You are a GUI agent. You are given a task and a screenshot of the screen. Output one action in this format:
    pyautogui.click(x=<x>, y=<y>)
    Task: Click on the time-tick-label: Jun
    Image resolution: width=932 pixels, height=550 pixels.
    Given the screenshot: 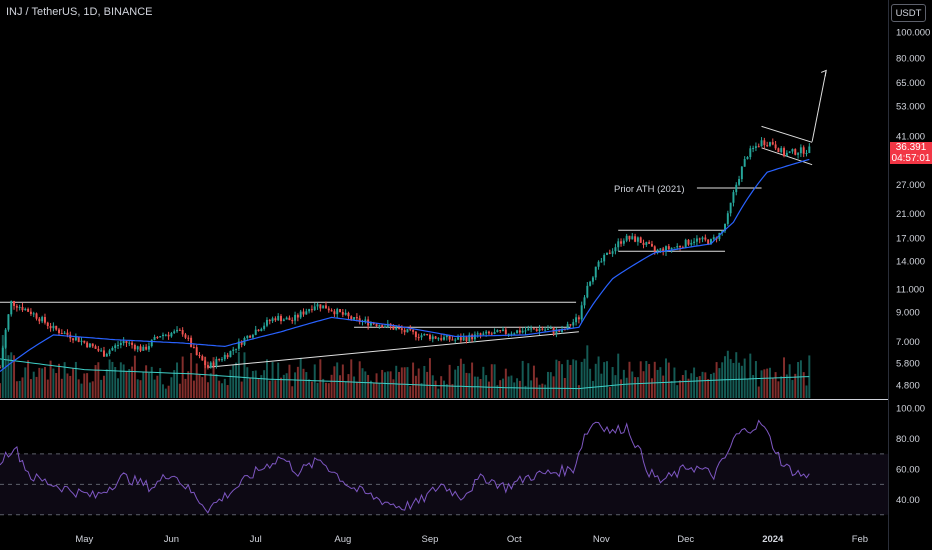 What is the action you would take?
    pyautogui.click(x=171, y=539)
    